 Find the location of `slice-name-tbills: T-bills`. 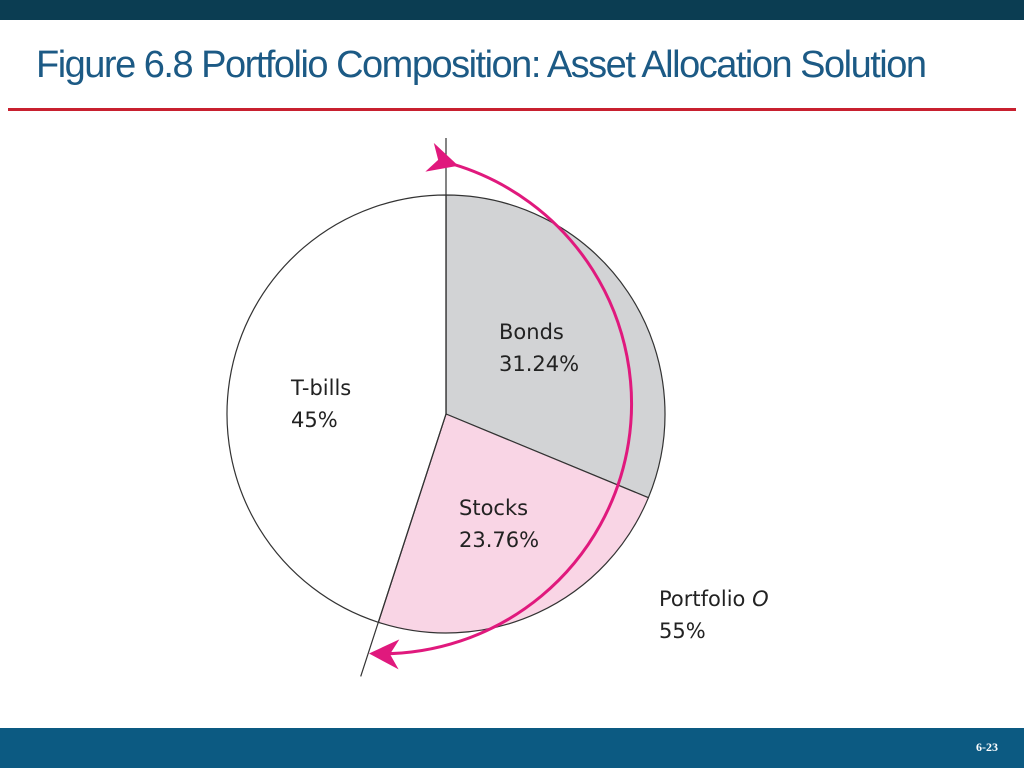

slice-name-tbills: T-bills is located at coordinates (320, 388).